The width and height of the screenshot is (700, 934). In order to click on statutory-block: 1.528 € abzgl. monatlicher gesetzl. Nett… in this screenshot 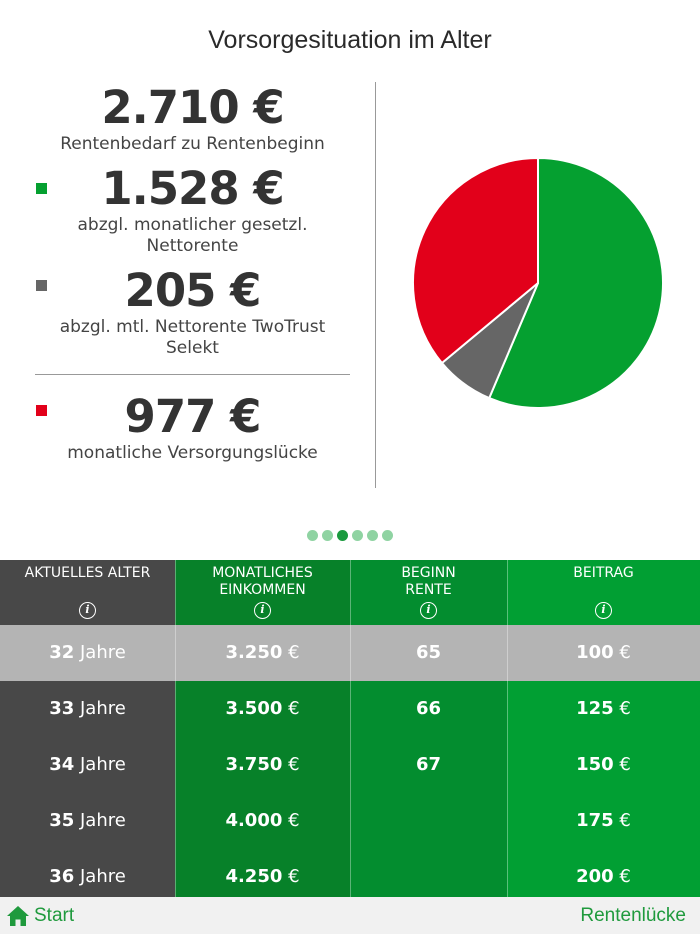, I will do `click(192, 210)`.